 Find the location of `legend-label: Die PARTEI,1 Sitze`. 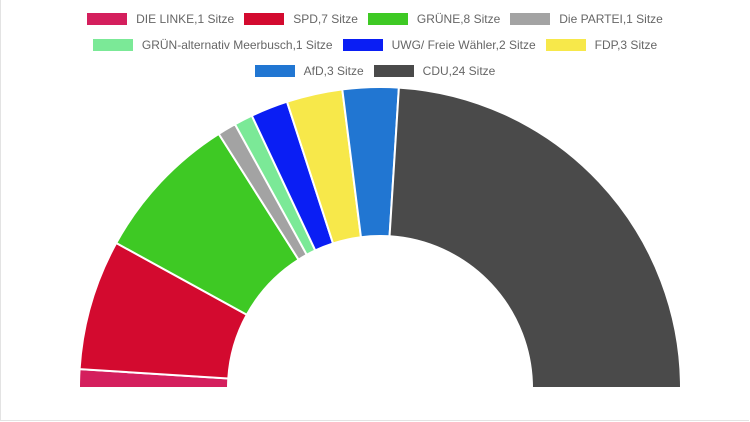

legend-label: Die PARTEI,1 Sitze is located at coordinates (611, 19).